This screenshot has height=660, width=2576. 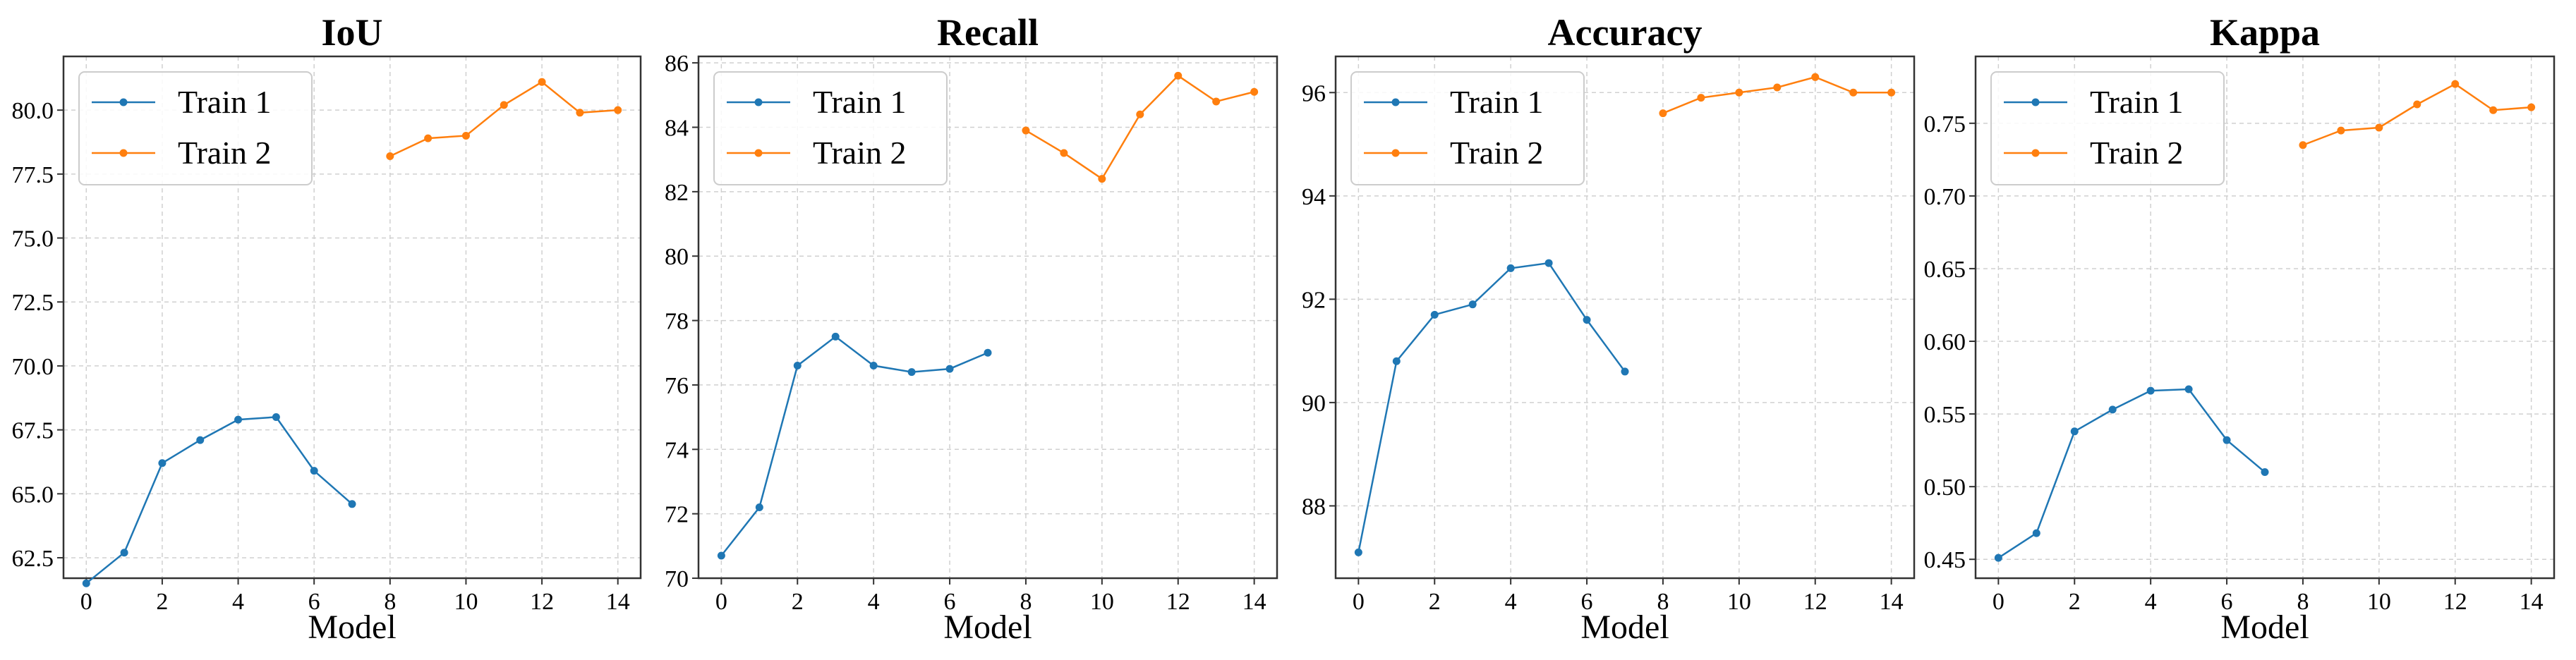 I want to click on y-tick-label: 70, so click(x=677, y=579).